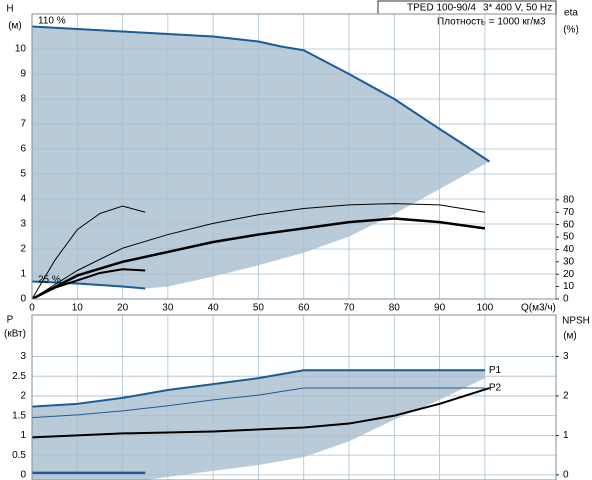  I want to click on y2-tick-label: 60, so click(569, 224).